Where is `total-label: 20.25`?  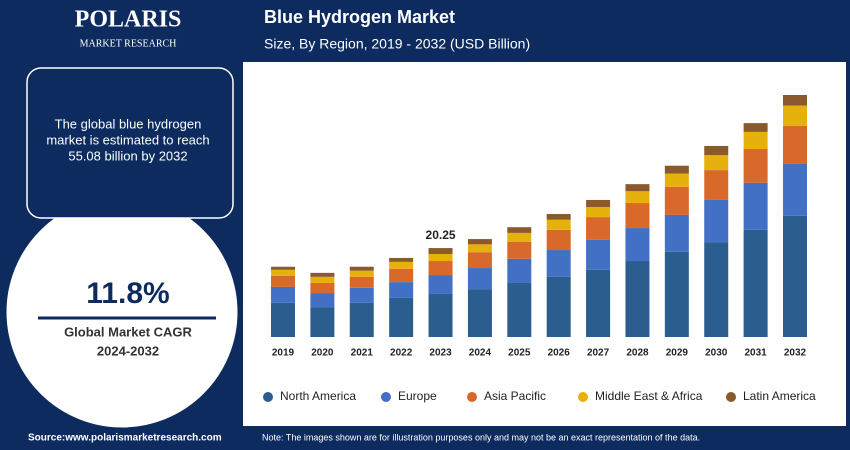 total-label: 20.25 is located at coordinates (441, 235).